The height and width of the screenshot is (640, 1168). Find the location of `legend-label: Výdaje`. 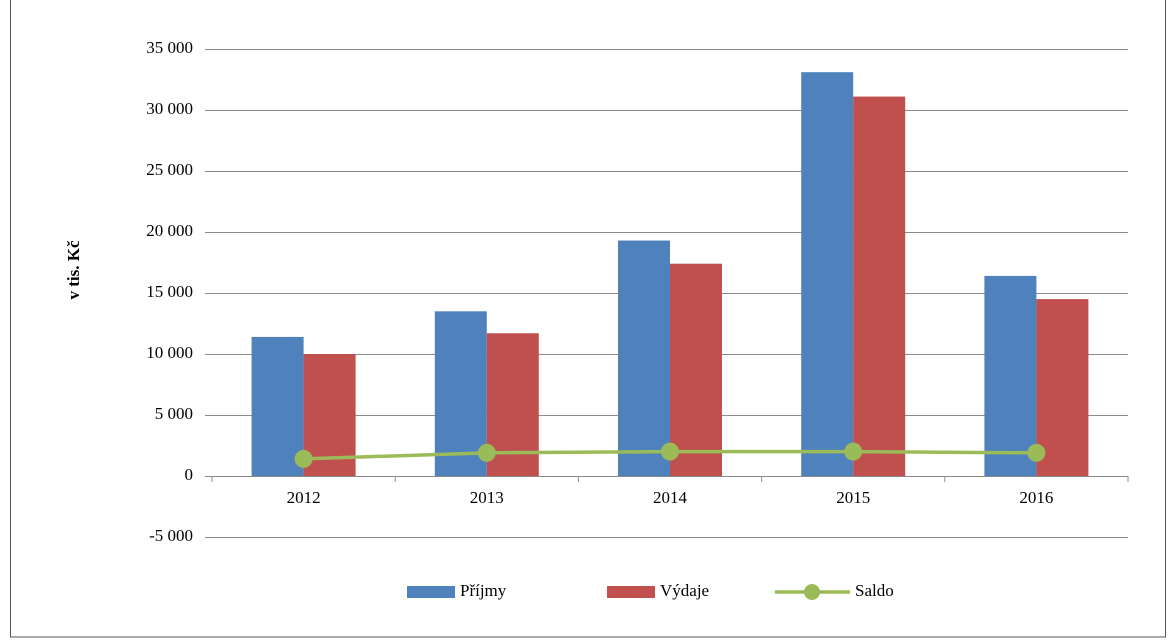

legend-label: Výdaje is located at coordinates (684, 590).